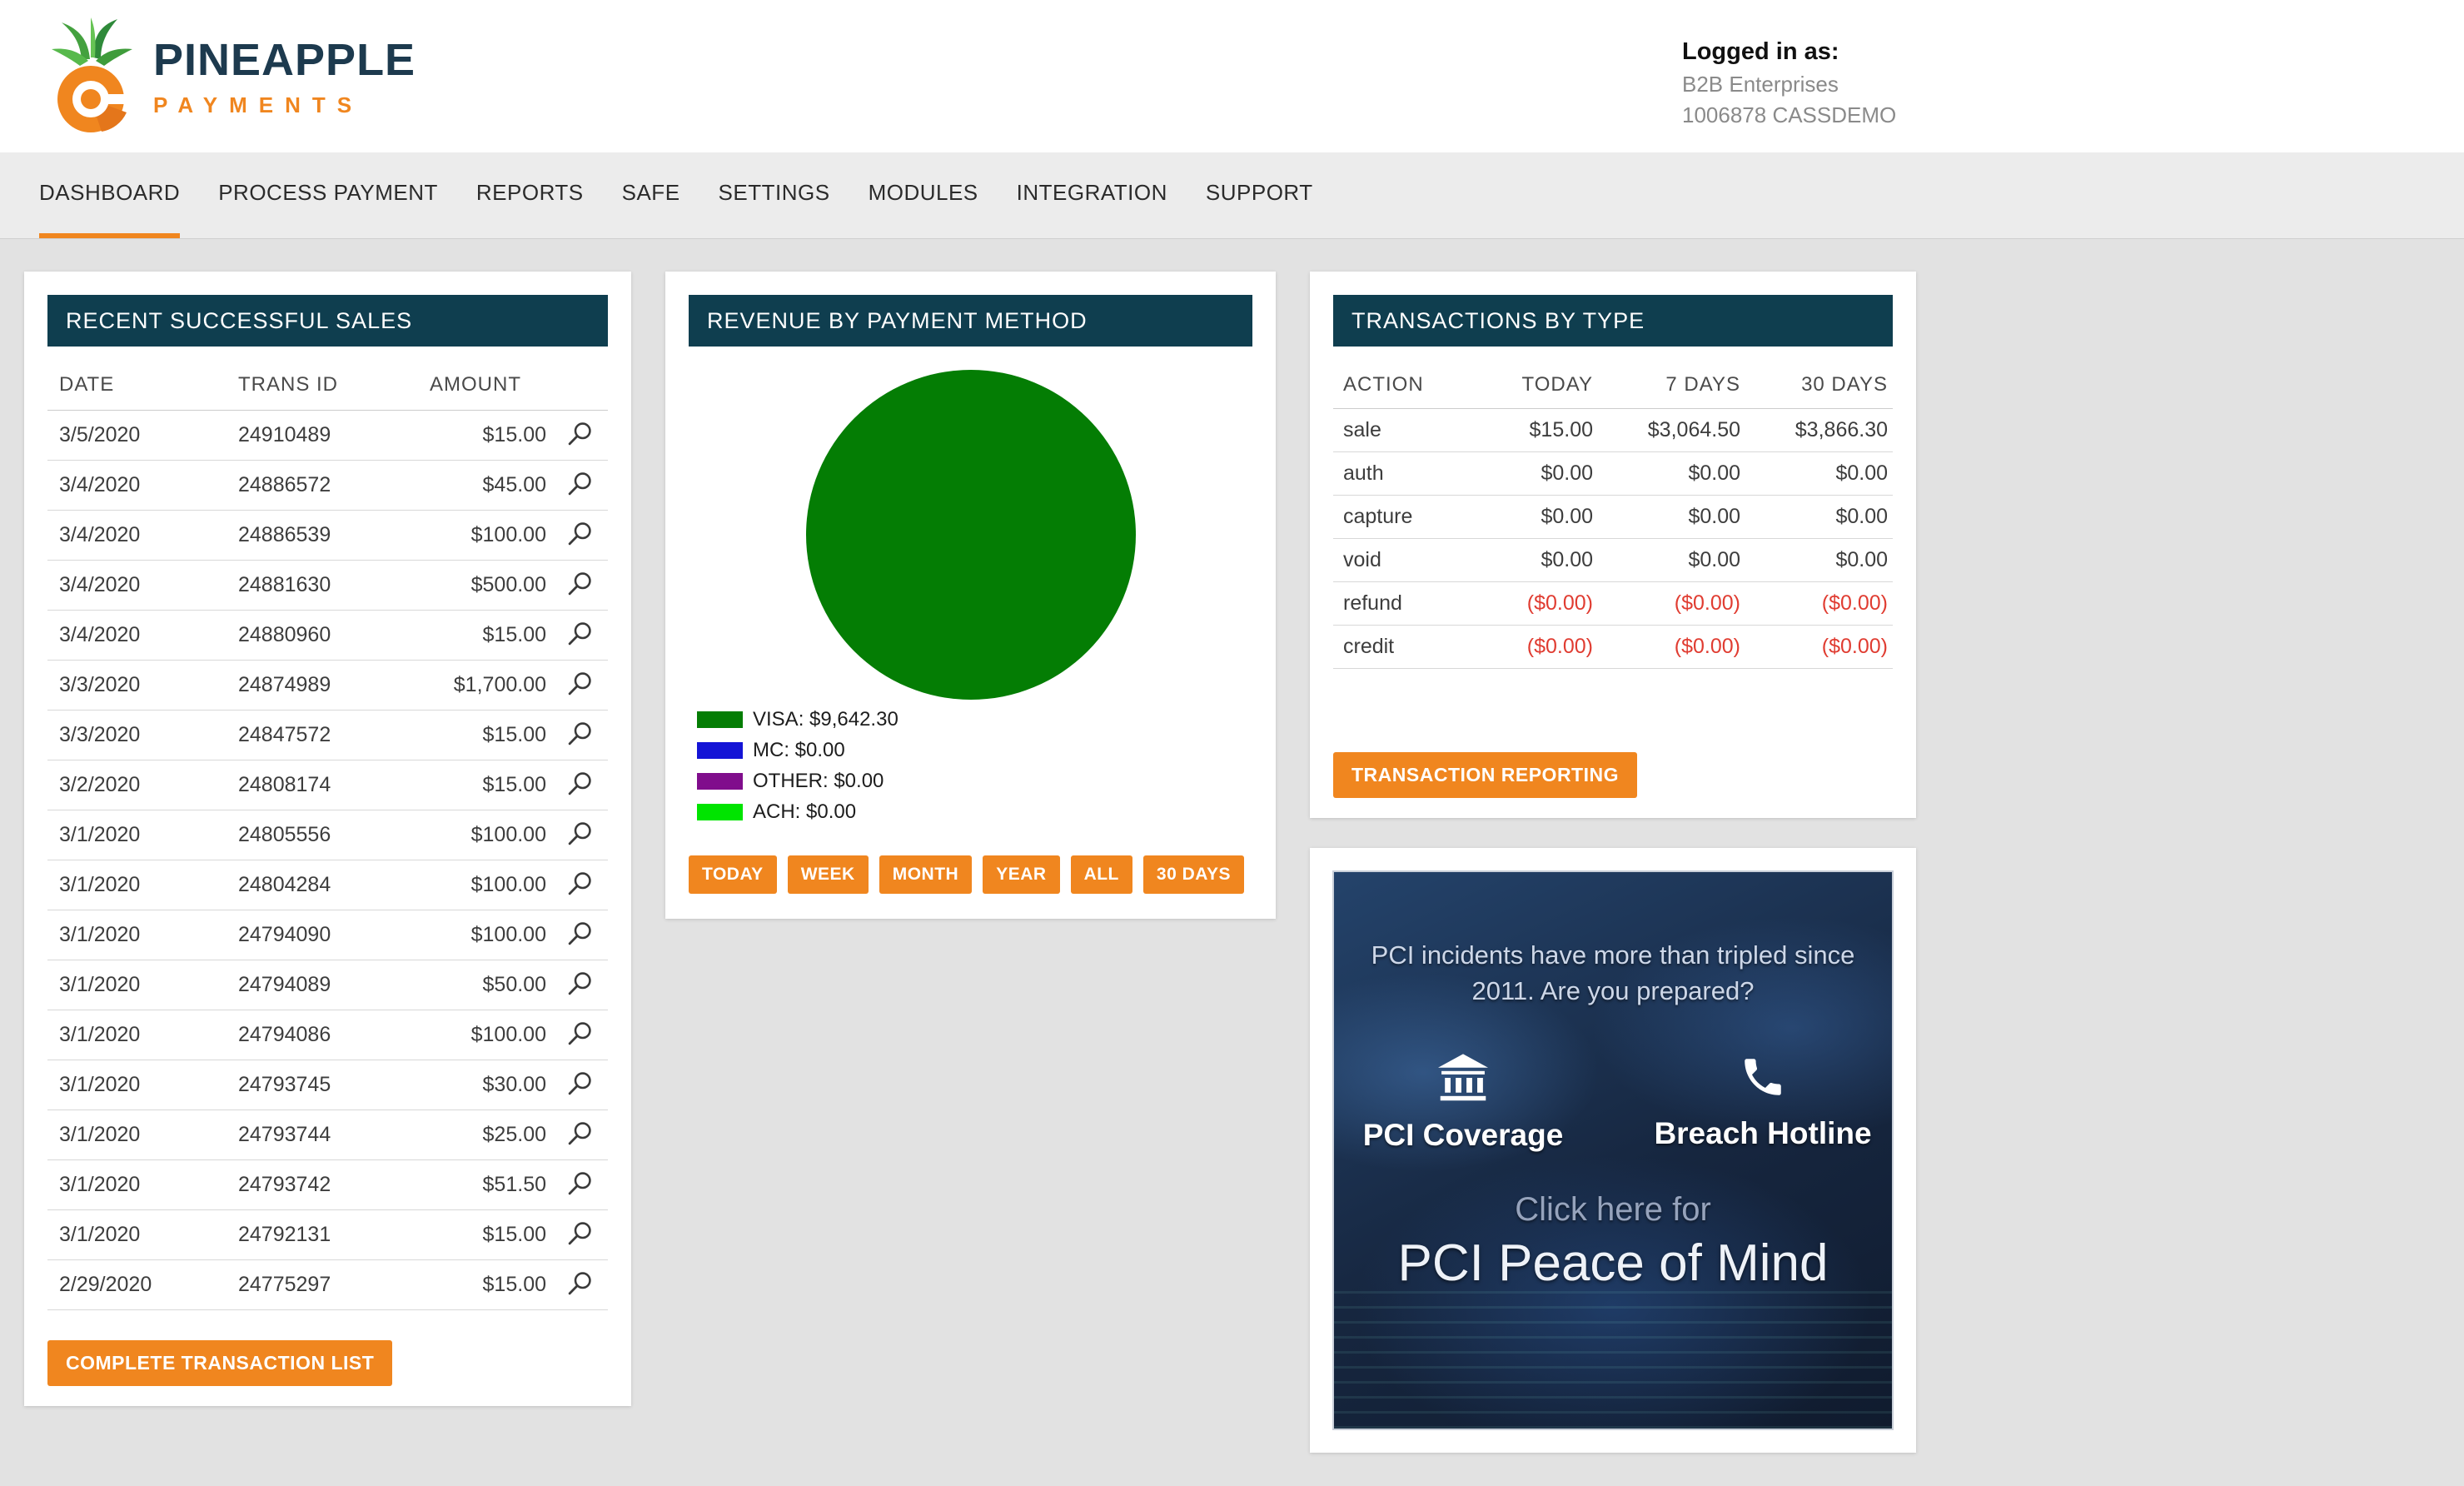 This screenshot has height=1486, width=2464. Describe the element at coordinates (136, 386) in the screenshot. I see `sales-col-date: DATE` at that location.